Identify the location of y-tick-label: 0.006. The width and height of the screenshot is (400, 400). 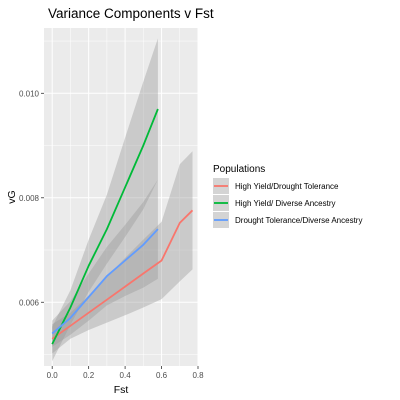
(29, 302).